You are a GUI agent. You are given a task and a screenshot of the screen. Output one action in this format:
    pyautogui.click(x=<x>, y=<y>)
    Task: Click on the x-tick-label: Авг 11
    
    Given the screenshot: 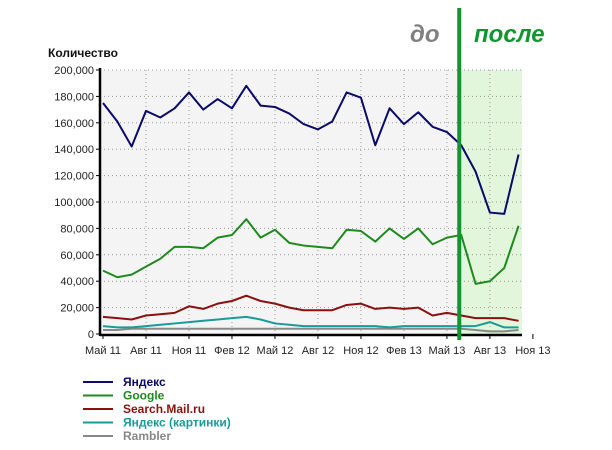 What is the action you would take?
    pyautogui.click(x=146, y=351)
    